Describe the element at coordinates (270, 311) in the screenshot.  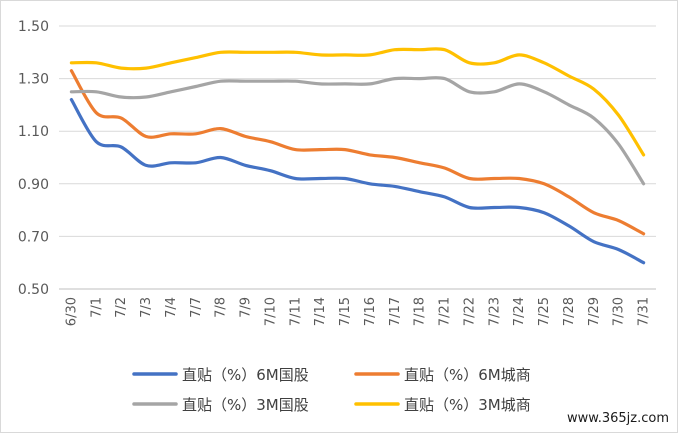
I see `x-tick-label: 7/10` at that location.